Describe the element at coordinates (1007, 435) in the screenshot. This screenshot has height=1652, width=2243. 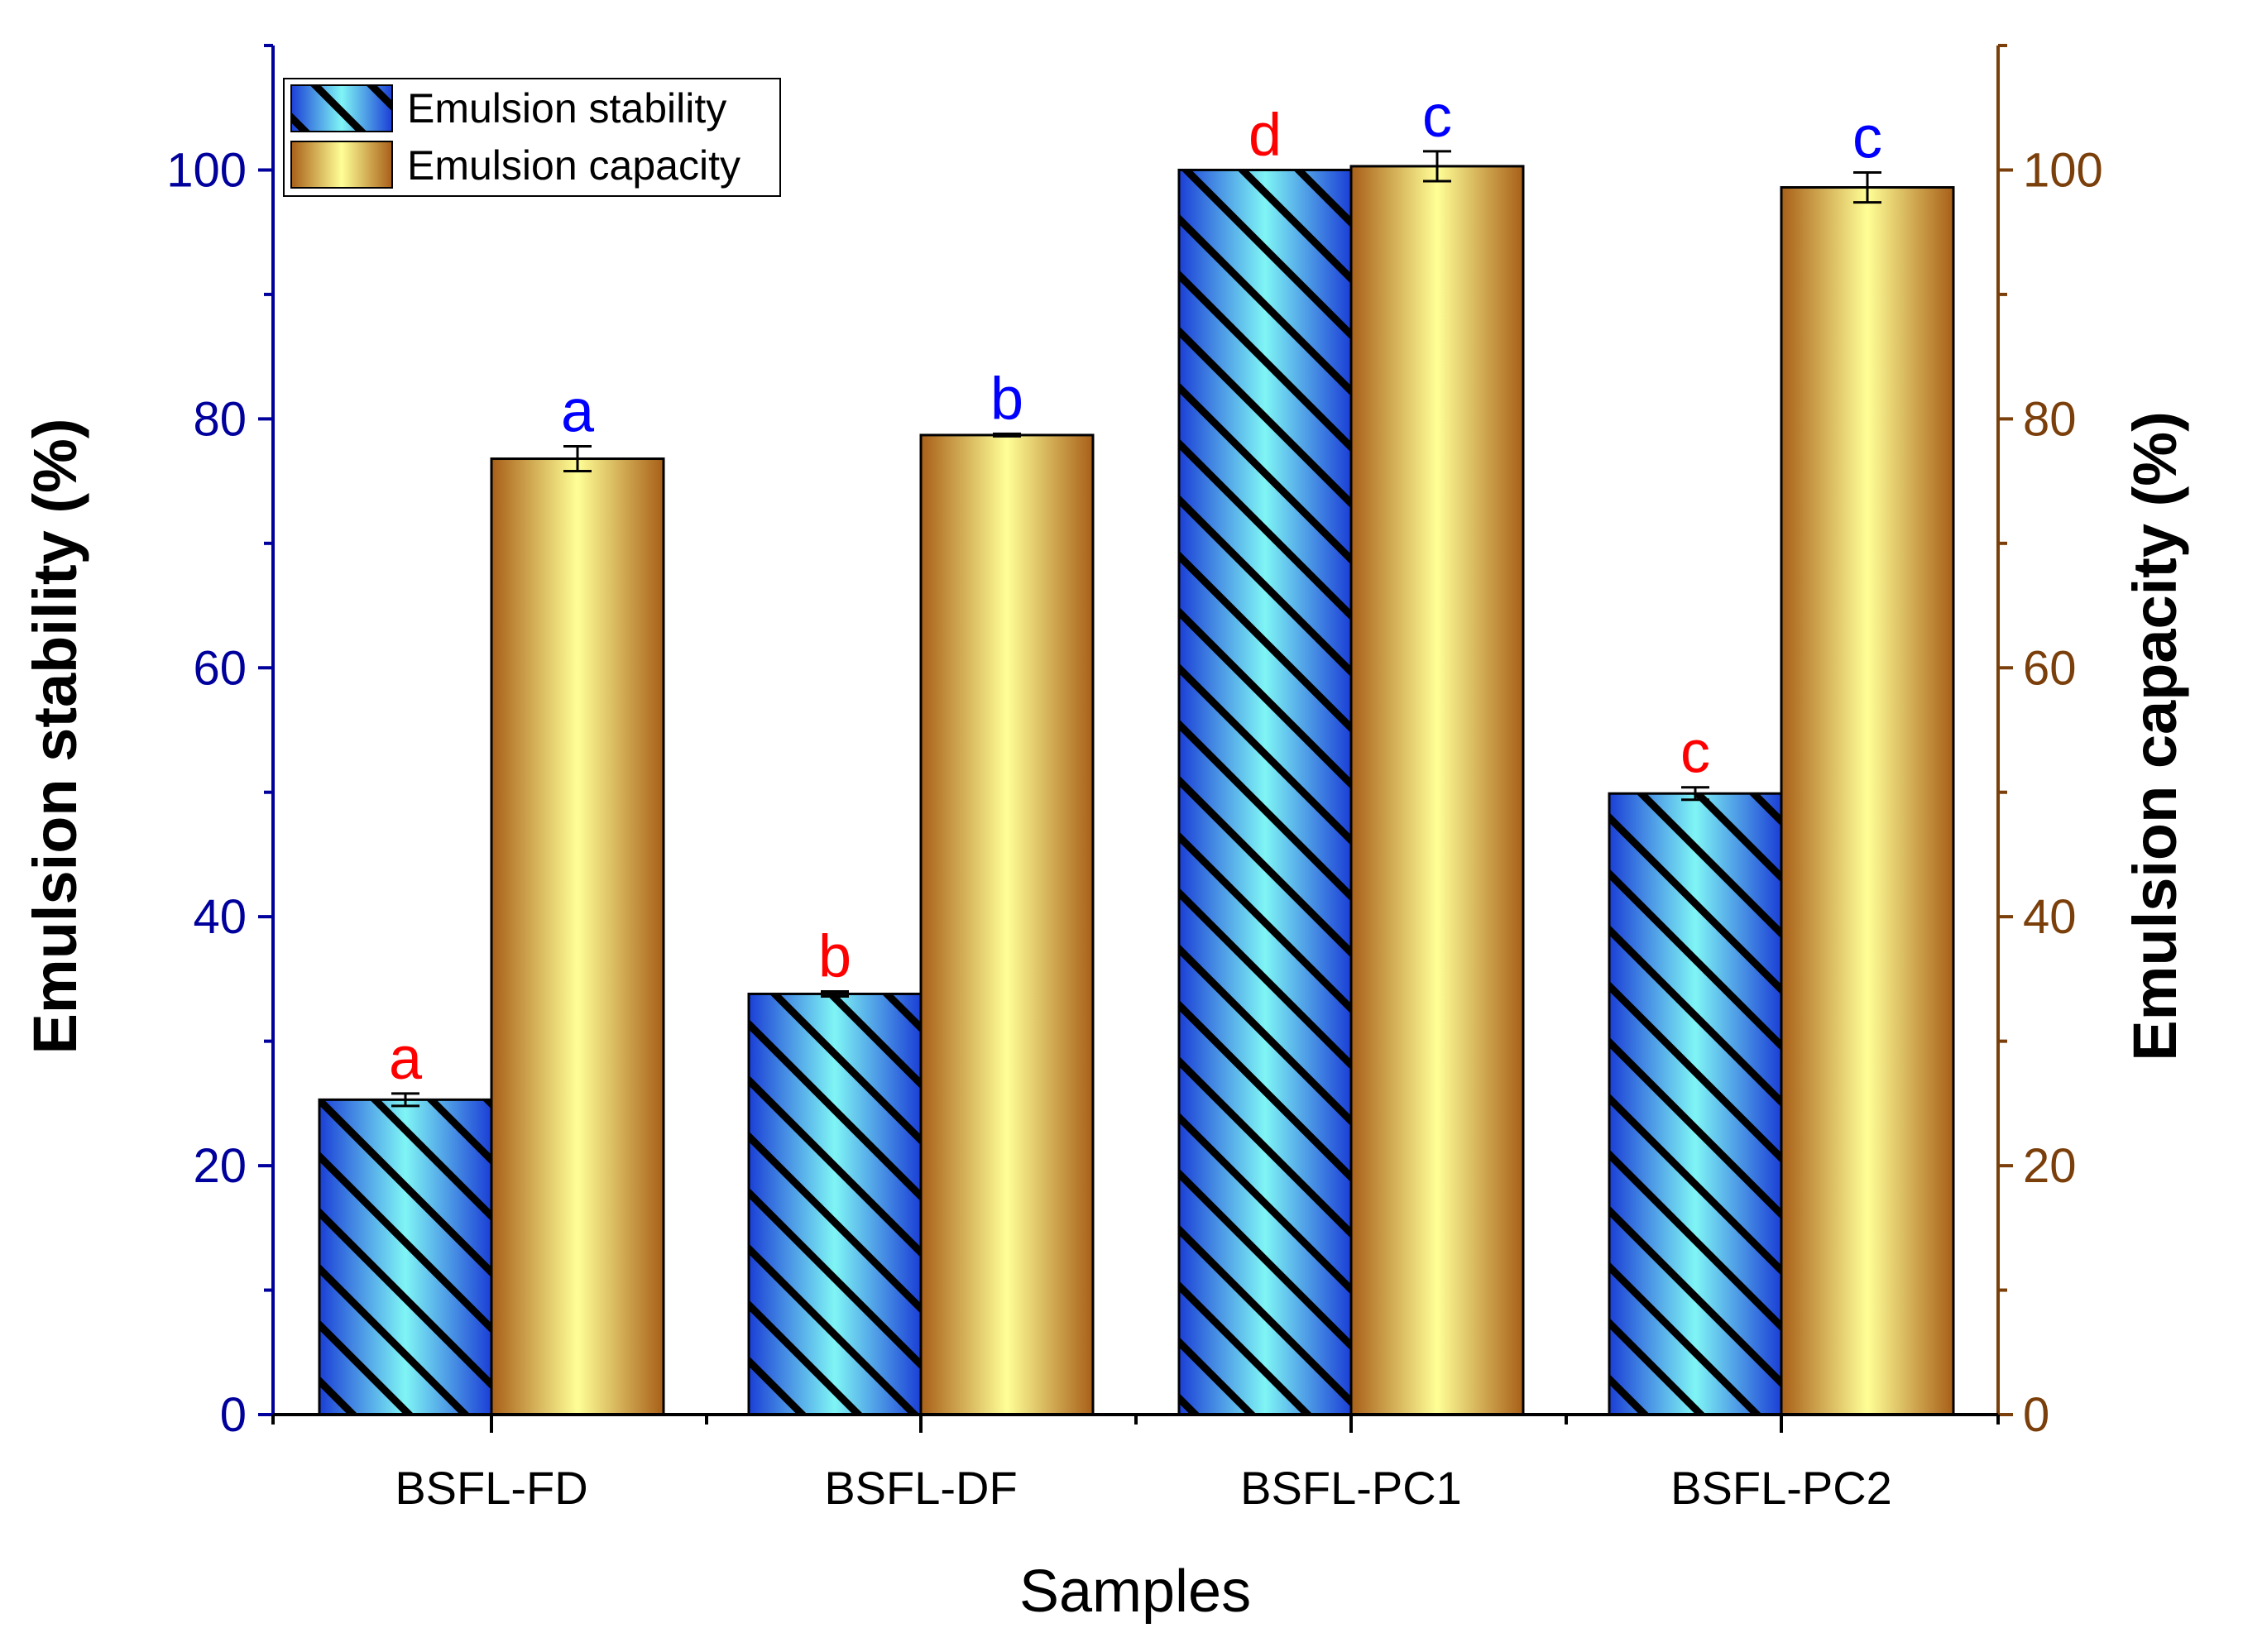
I see `error-bar-capacity-bsfl-df` at that location.